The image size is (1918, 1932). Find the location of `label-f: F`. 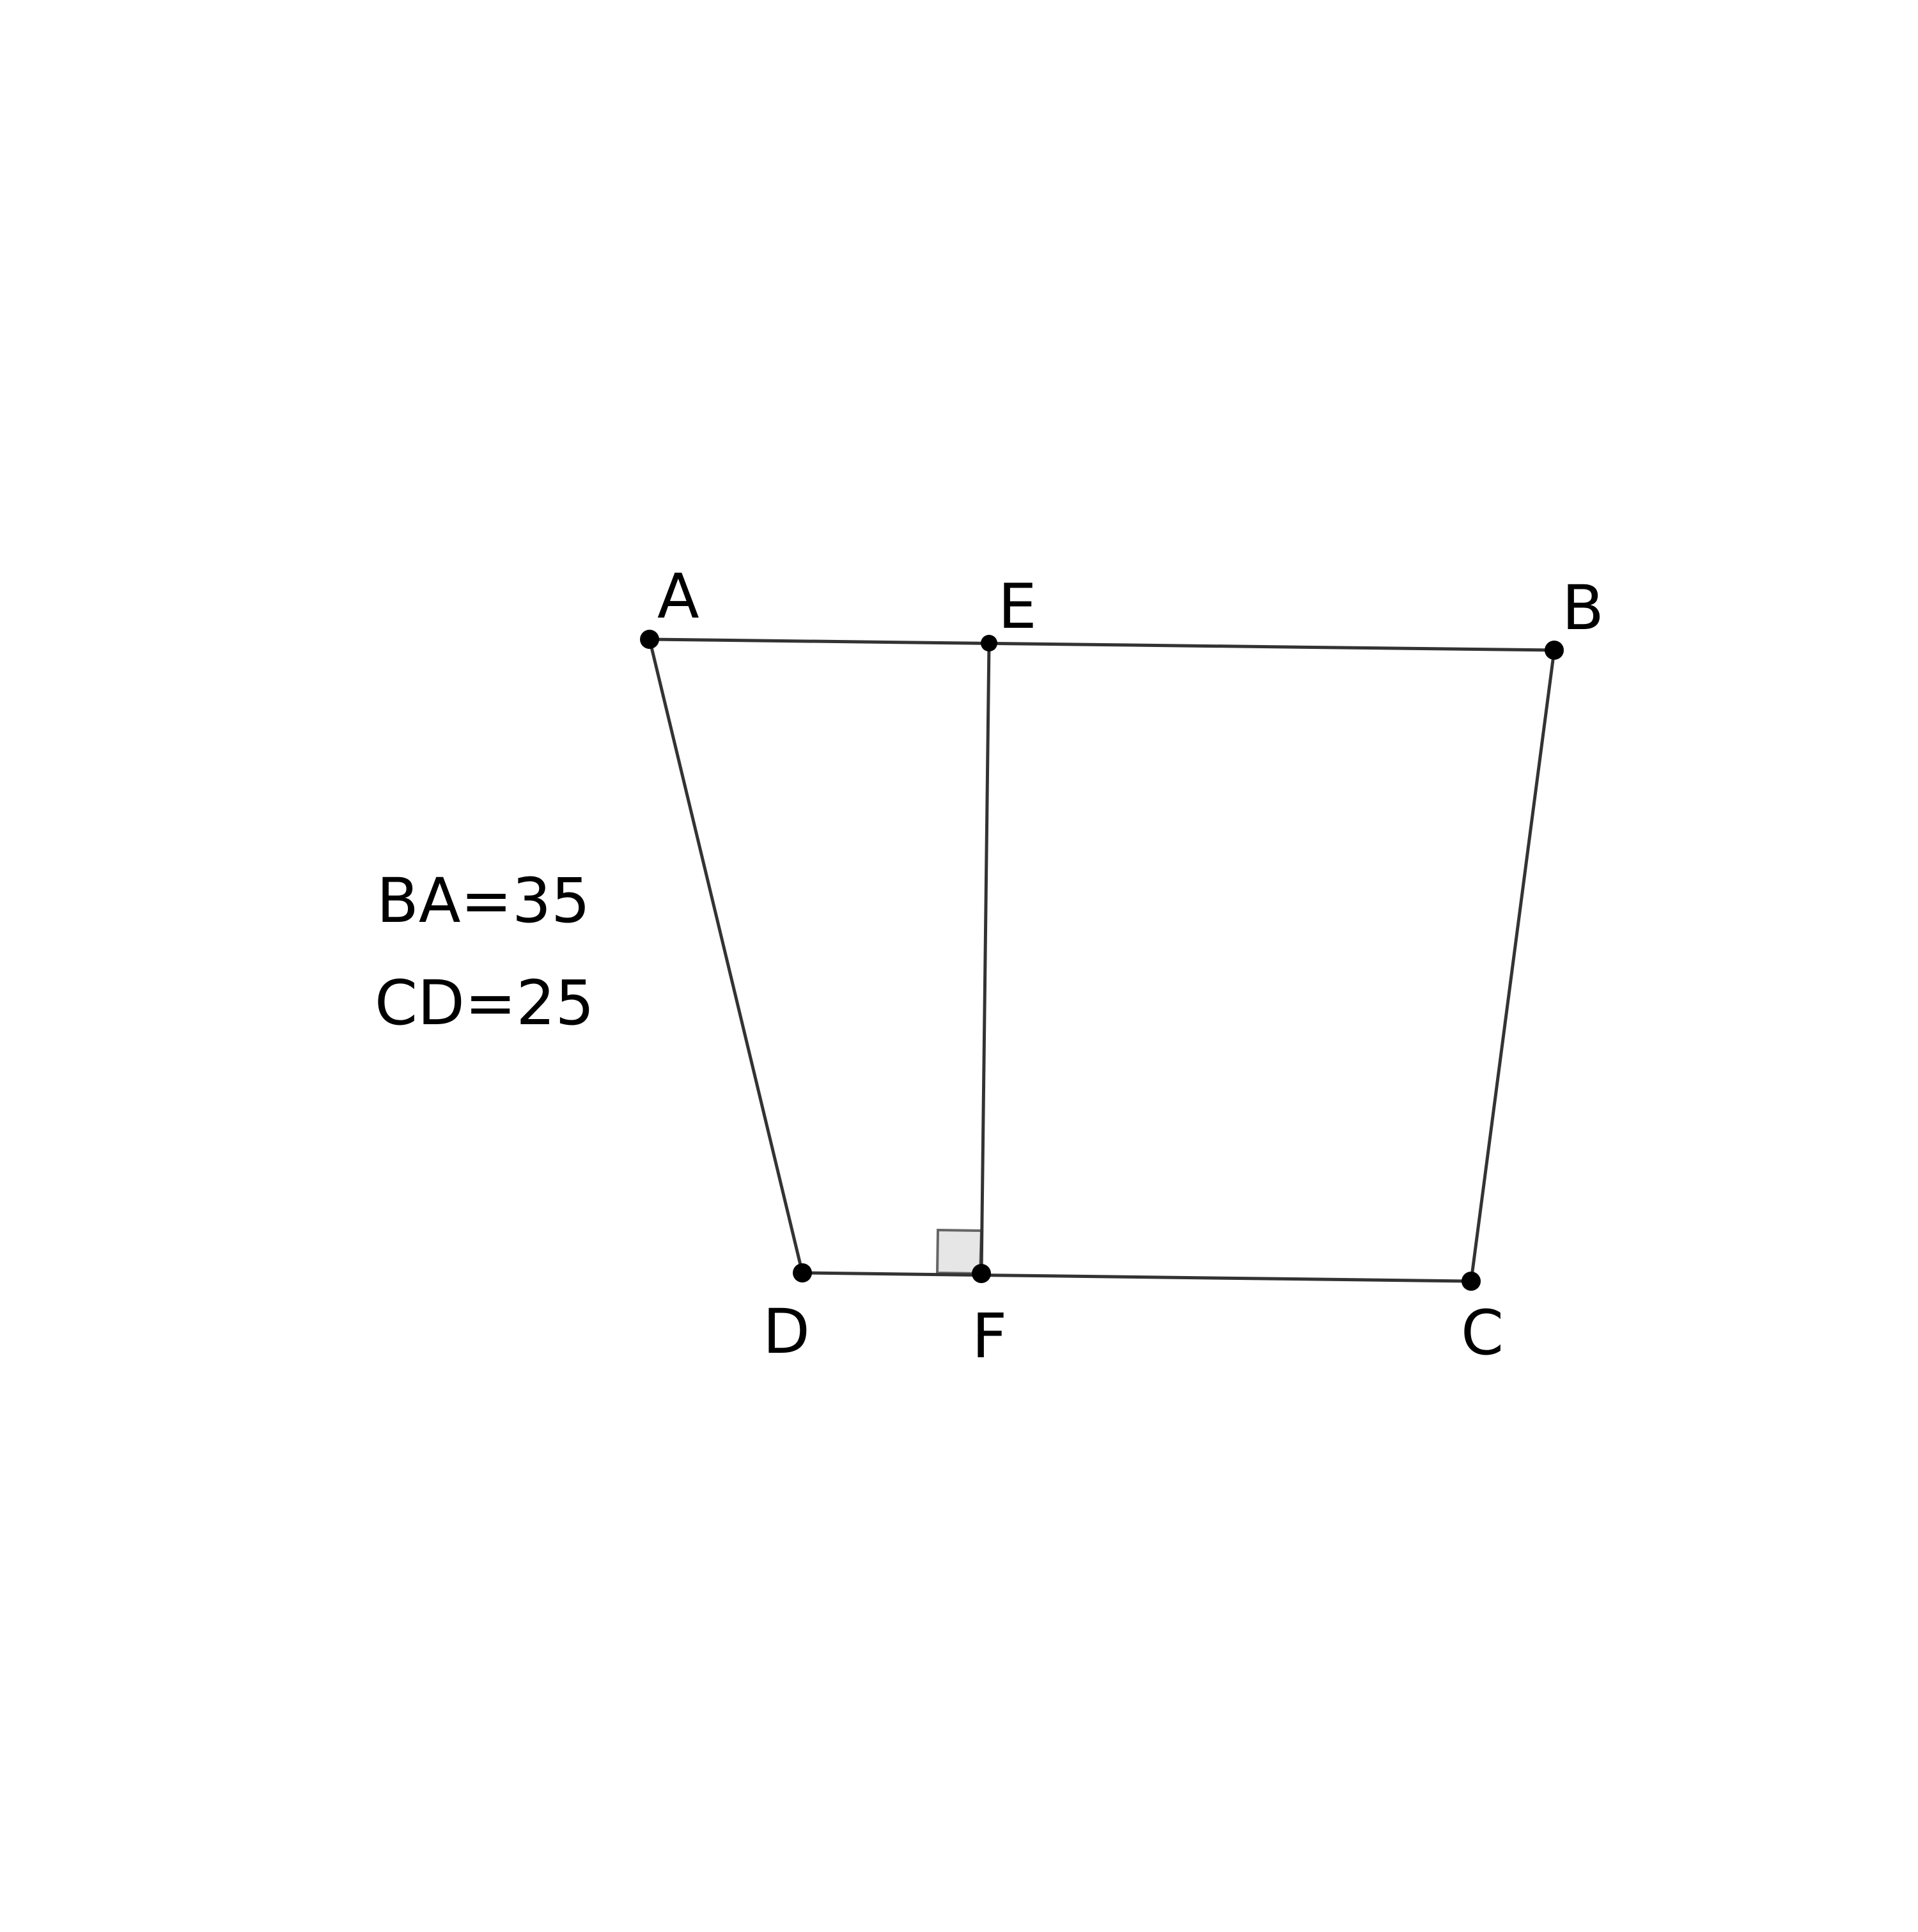

label-f: F is located at coordinates (989, 1336).